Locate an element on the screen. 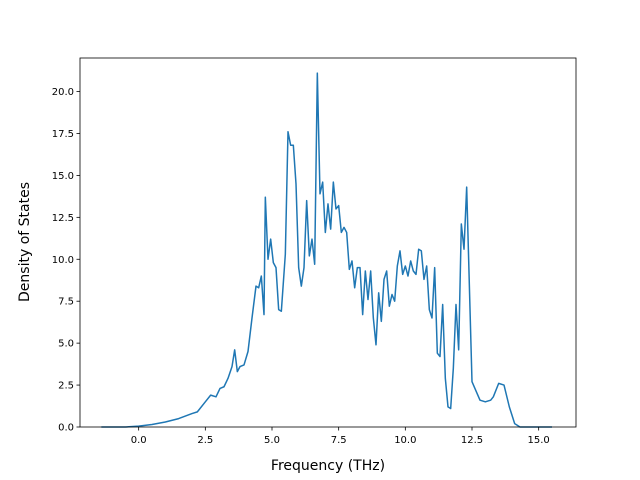 This screenshot has height=480, width=640. y-tick-label: 5.0 is located at coordinates (66, 344).